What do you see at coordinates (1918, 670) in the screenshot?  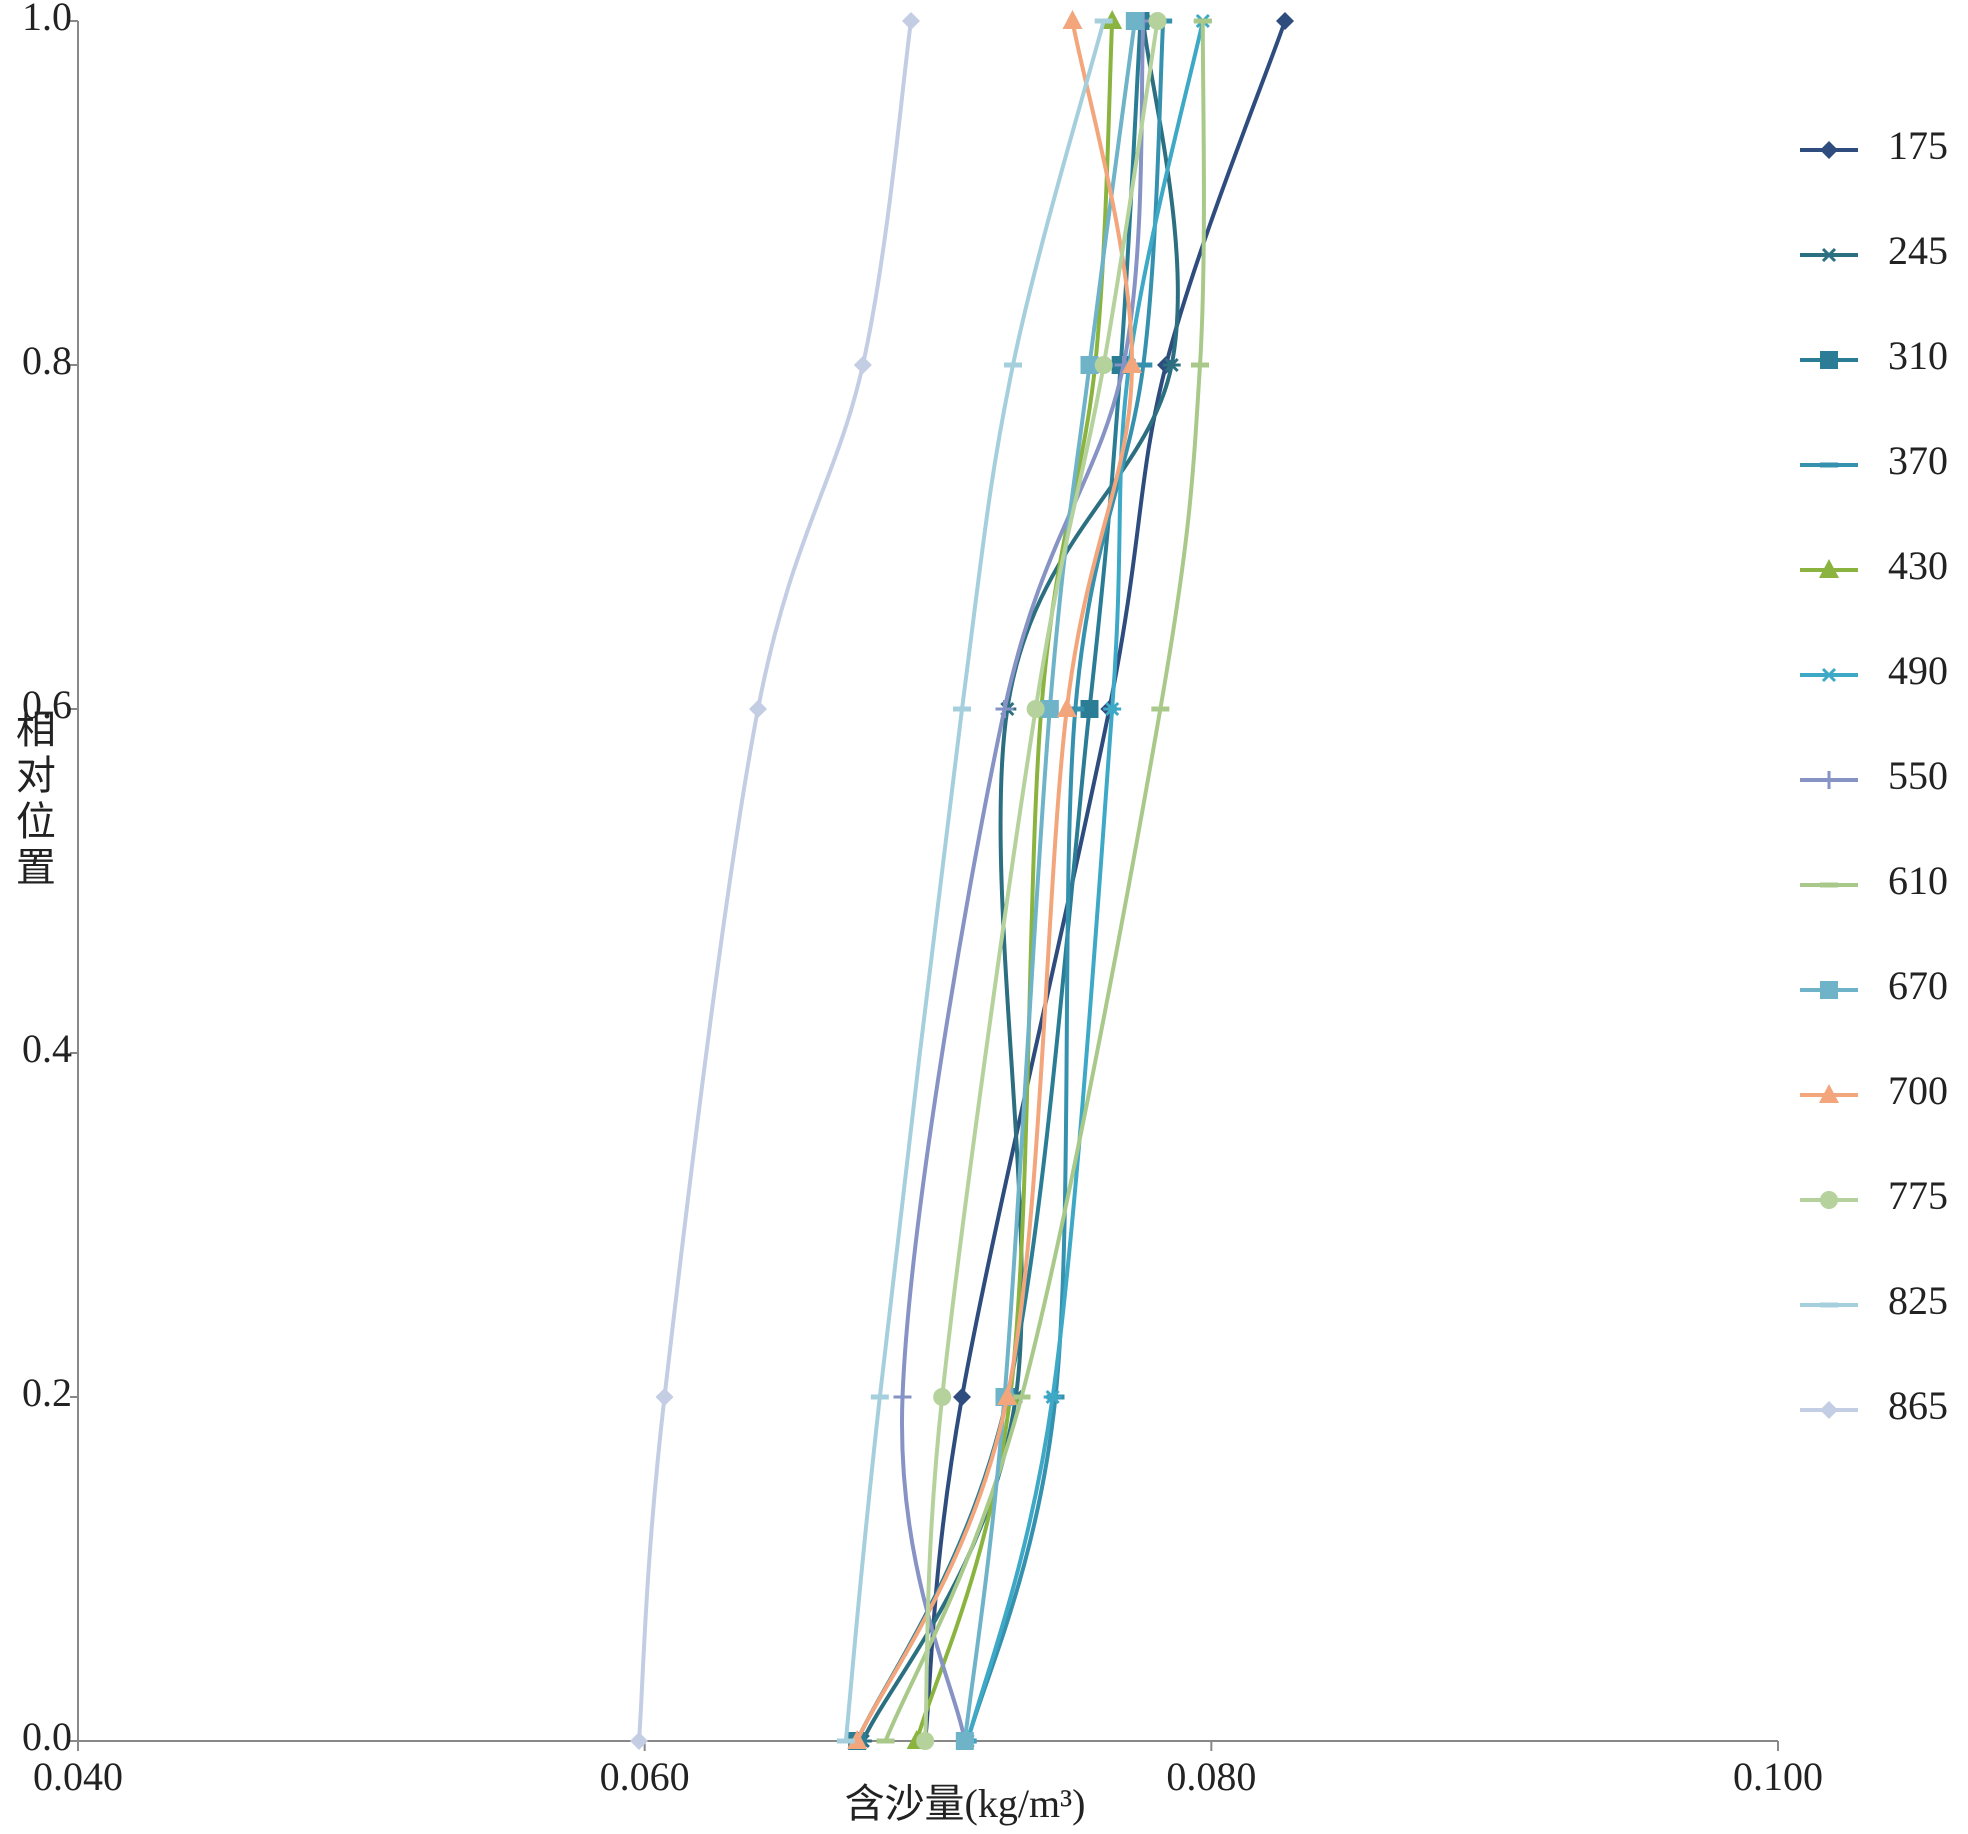 I see `legend-label: 490` at bounding box center [1918, 670].